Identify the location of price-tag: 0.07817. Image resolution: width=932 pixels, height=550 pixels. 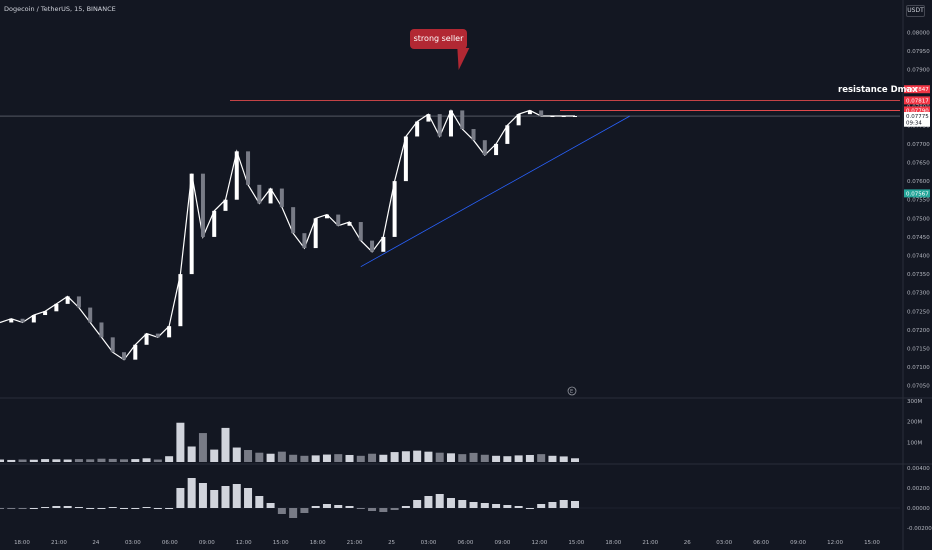
(917, 100).